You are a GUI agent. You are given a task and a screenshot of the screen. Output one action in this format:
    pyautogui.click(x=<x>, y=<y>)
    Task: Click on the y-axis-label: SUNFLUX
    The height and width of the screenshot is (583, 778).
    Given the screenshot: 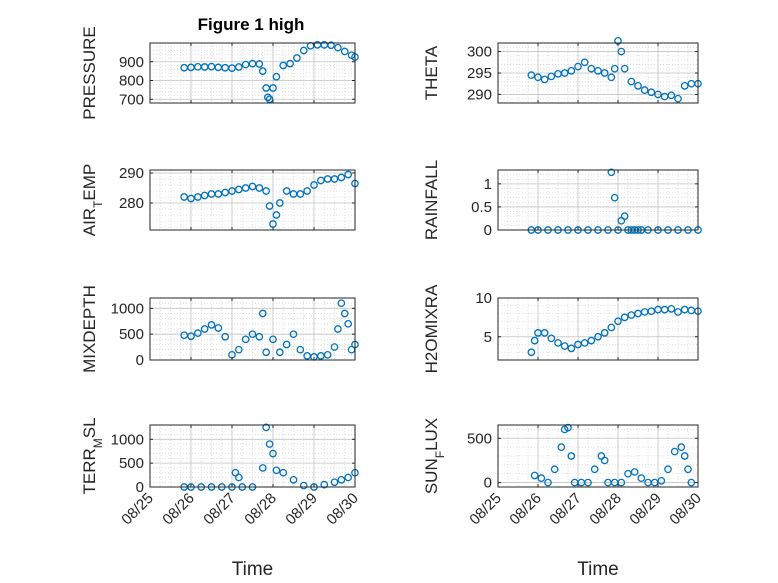 What is the action you would take?
    pyautogui.click(x=434, y=456)
    